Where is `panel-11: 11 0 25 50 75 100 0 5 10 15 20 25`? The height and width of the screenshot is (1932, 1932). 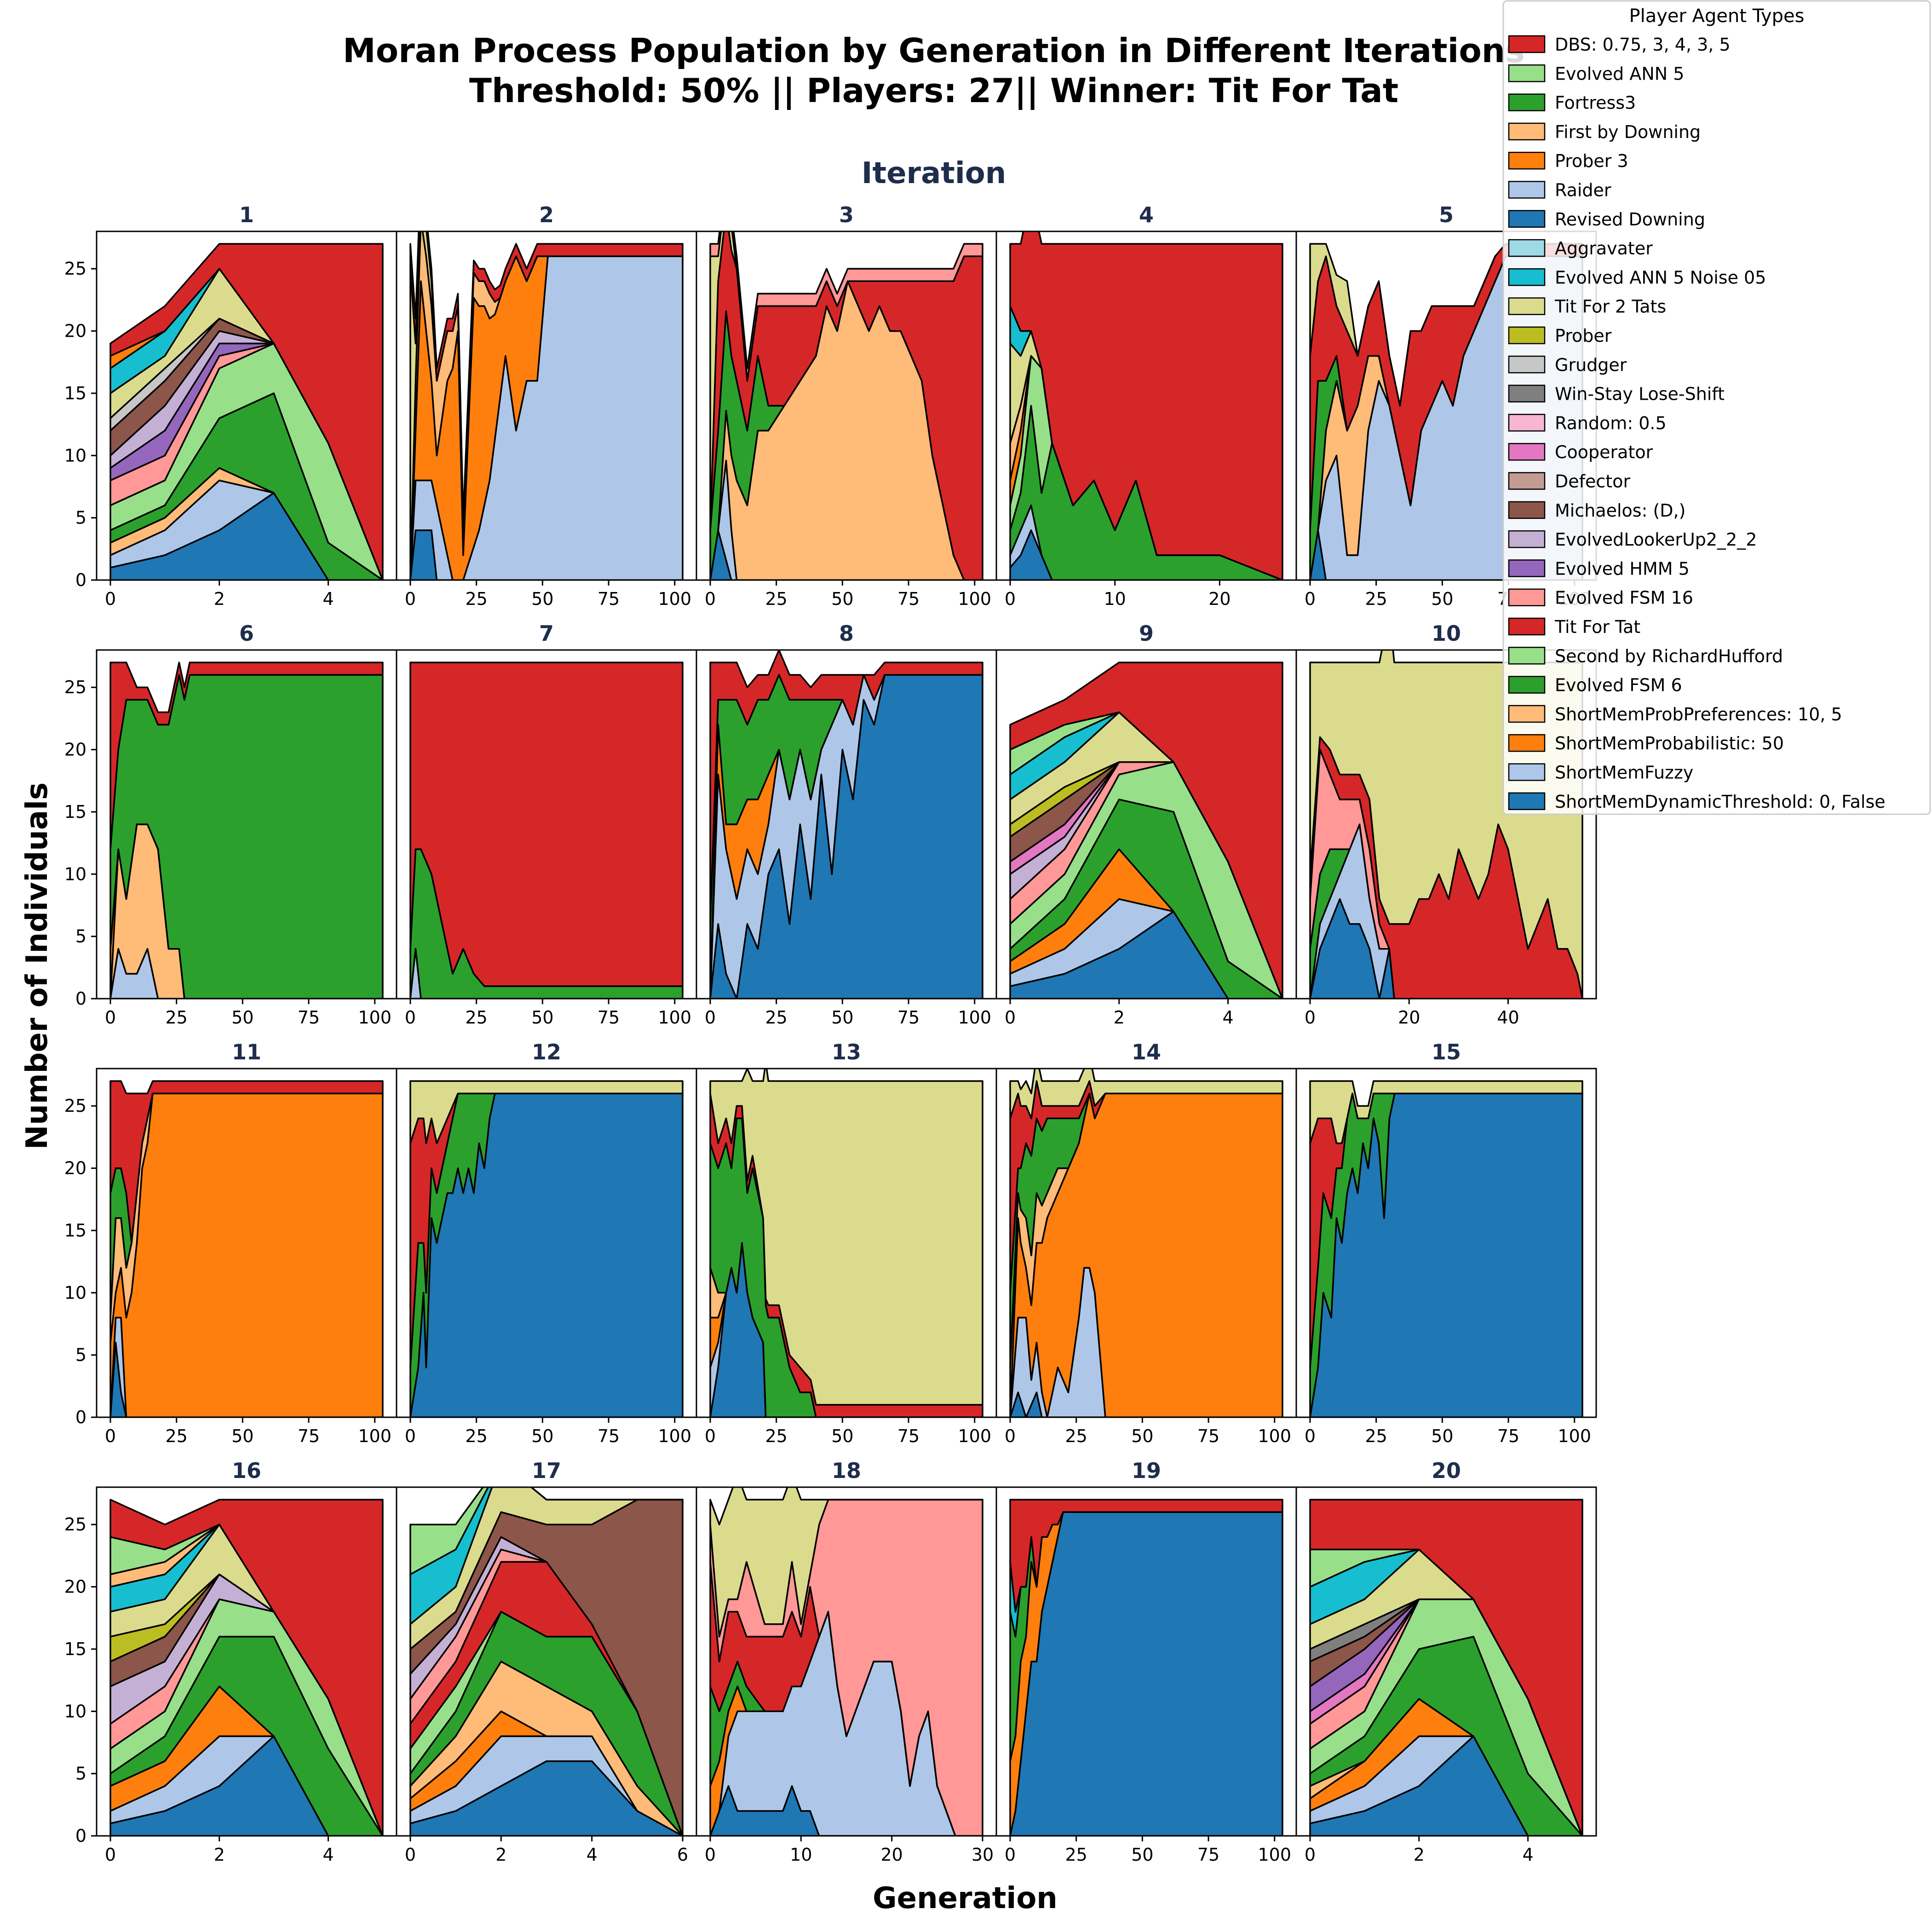
panel-11: 11 0 25 50 75 100 0 5 10 15 20 25 is located at coordinates (230, 1243).